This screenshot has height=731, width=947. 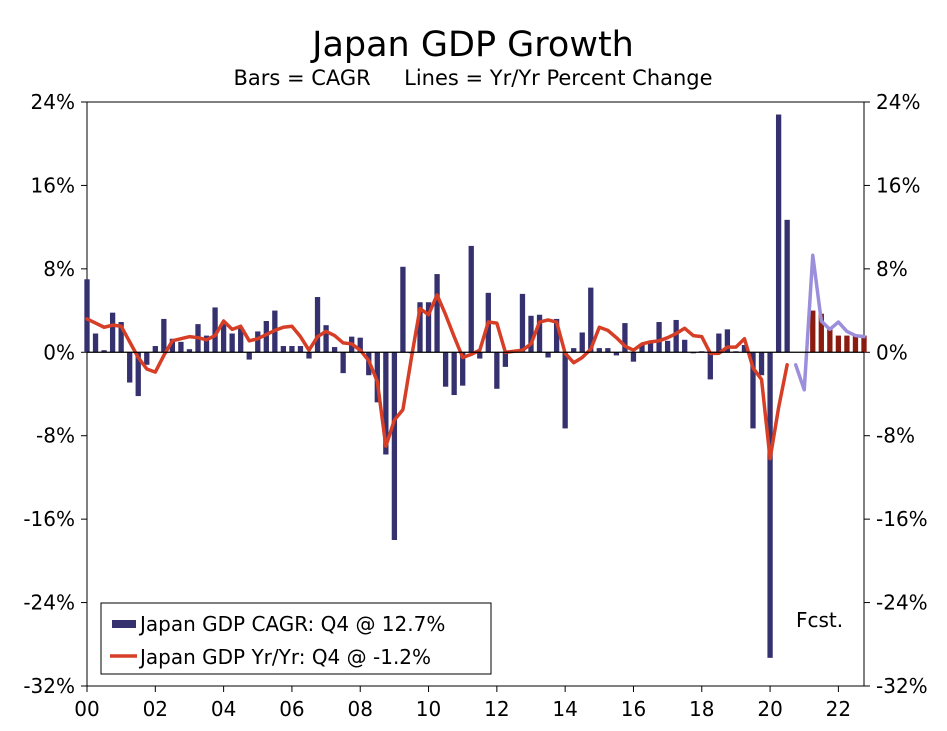 What do you see at coordinates (838, 709) in the screenshot?
I see `x-tick-label: 22` at bounding box center [838, 709].